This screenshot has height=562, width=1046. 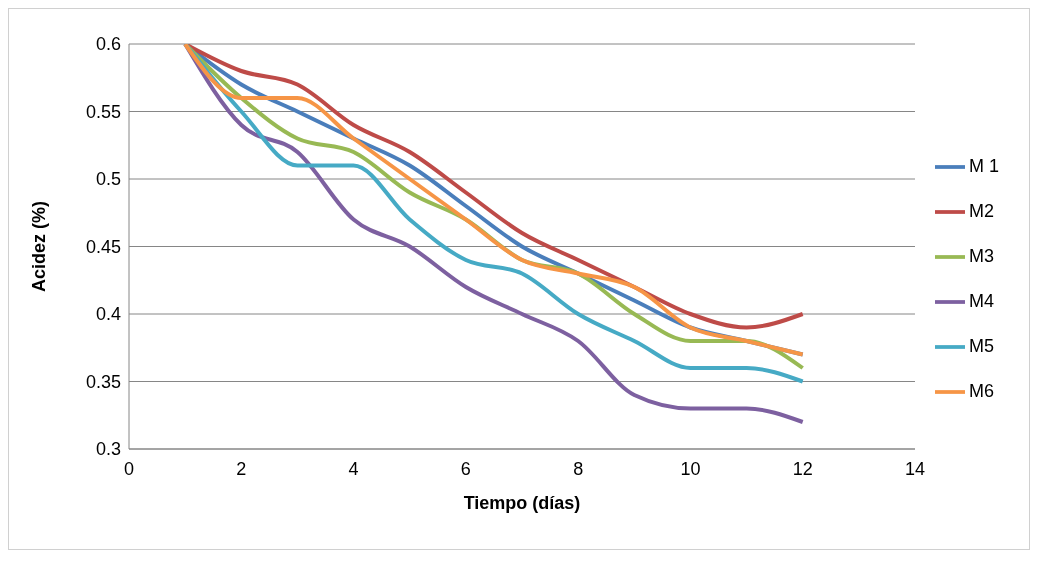 I want to click on y-tick-label: 0.3, so click(x=108, y=449).